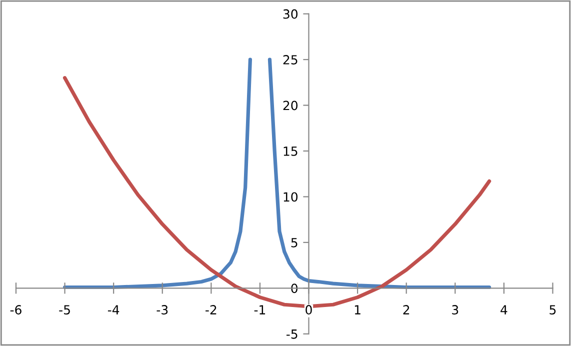 This screenshot has height=346, width=571. What do you see at coordinates (291, 197) in the screenshot?
I see `y-tick-label: 10` at bounding box center [291, 197].